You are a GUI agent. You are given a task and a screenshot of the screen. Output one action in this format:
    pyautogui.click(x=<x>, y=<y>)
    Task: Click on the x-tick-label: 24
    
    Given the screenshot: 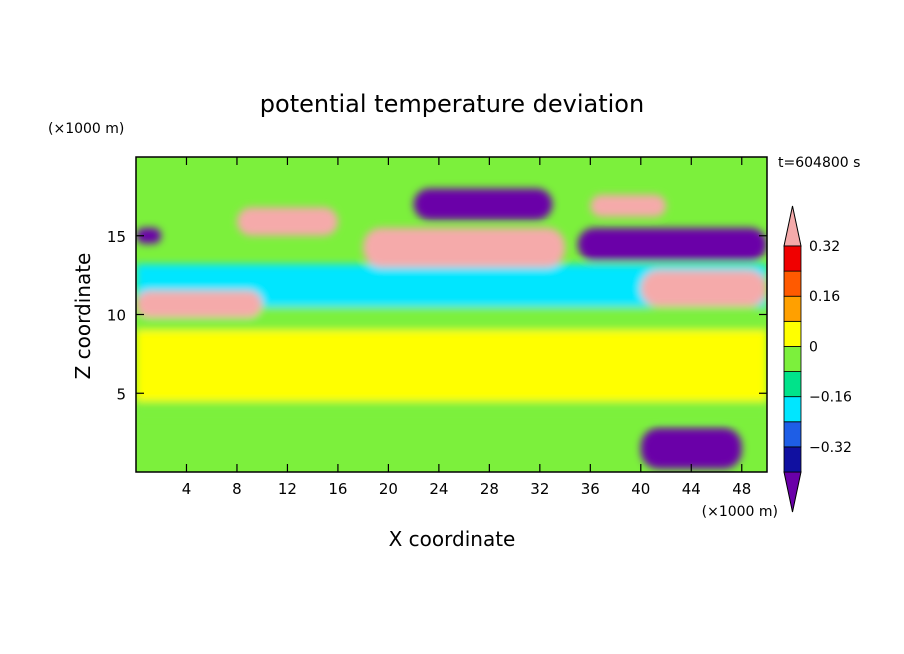 What is the action you would take?
    pyautogui.click(x=438, y=489)
    